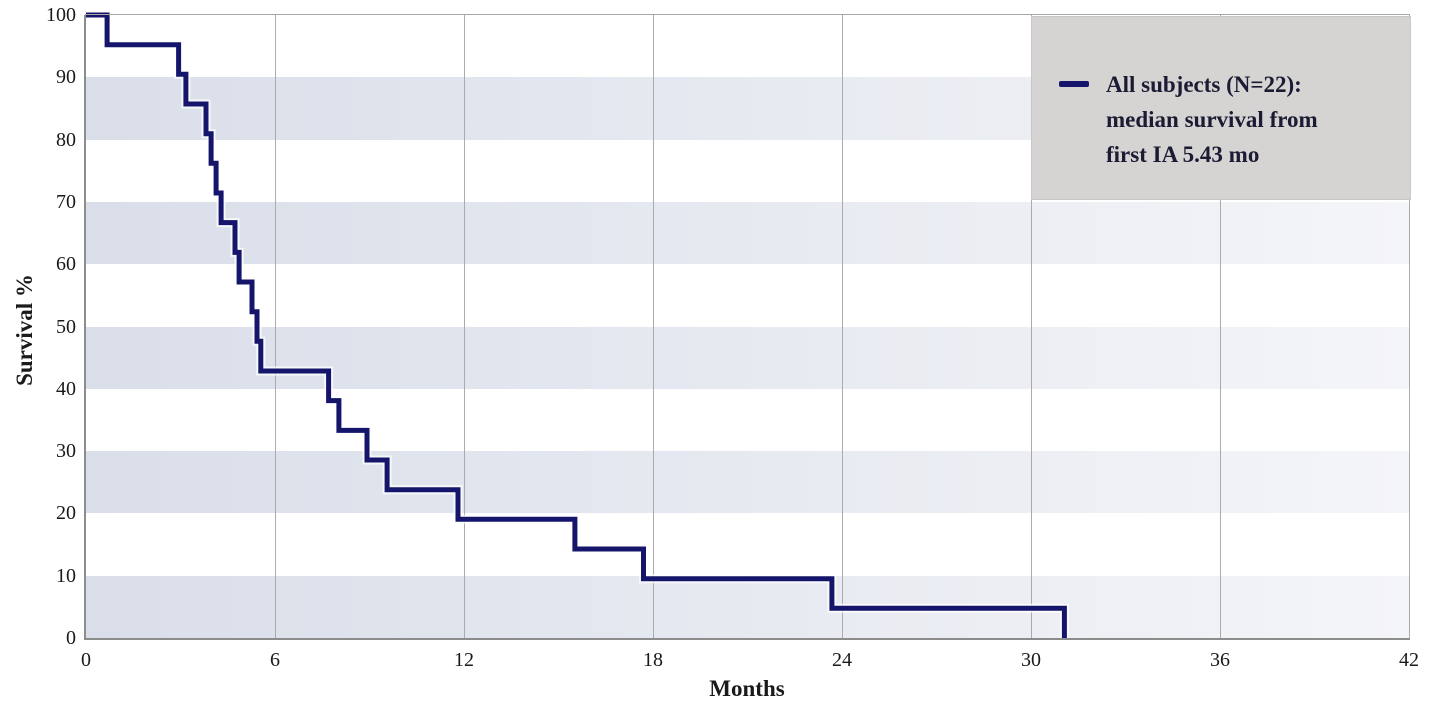 Image resolution: width=1430 pixels, height=707 pixels. I want to click on y-tick-label-10: 10, so click(66, 575).